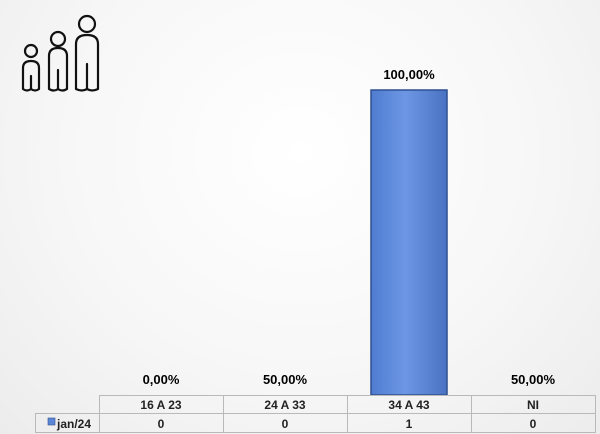 This screenshot has height=434, width=600. I want to click on data-label-2: 100,00%, so click(409, 74).